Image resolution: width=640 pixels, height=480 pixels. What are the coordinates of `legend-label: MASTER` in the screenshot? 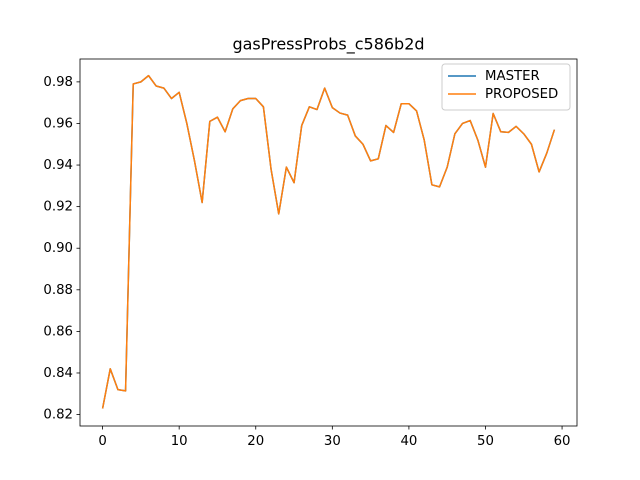 It's located at (512, 76).